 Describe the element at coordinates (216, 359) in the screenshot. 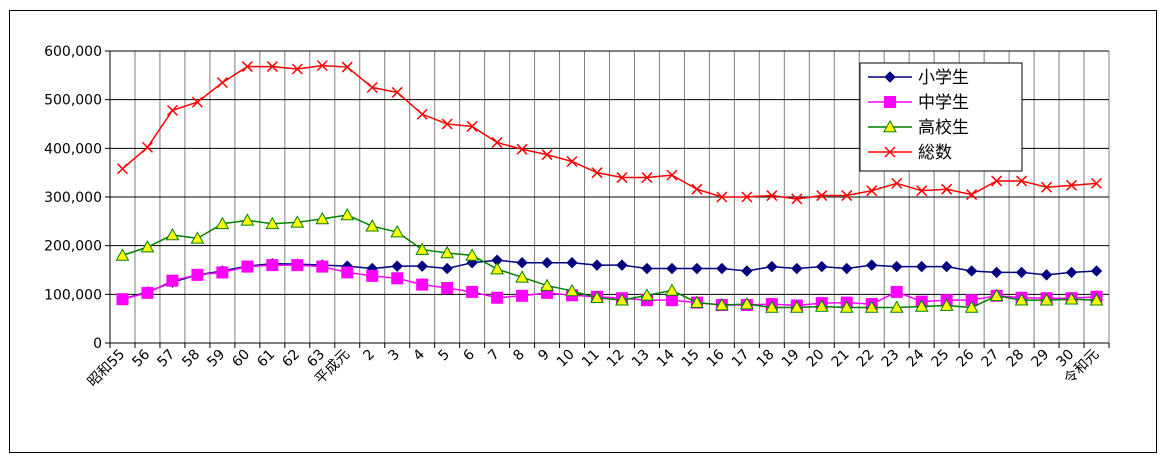

I see `x-tick-label: 59` at that location.